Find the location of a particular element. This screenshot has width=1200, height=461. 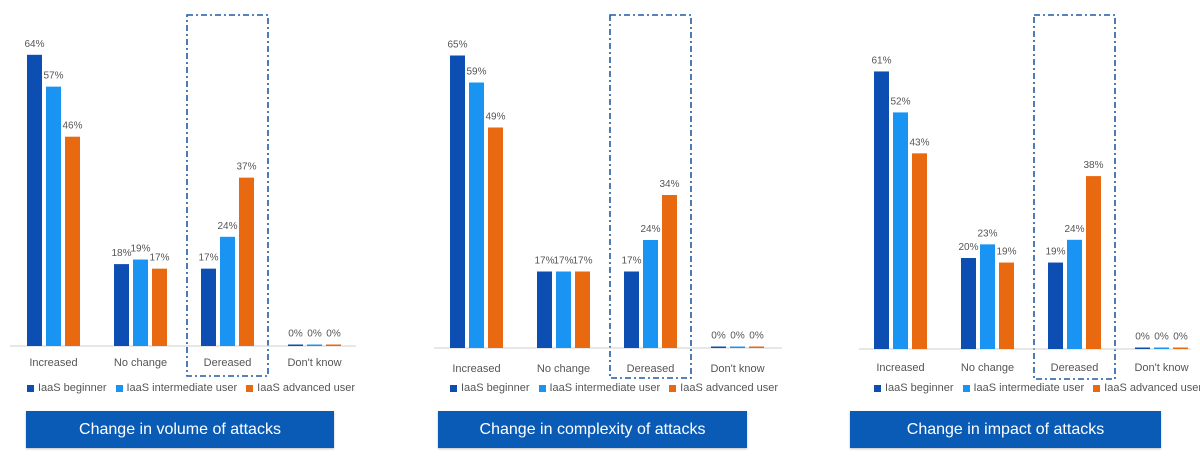

chart-impact-title: Change in impact of attacks is located at coordinates (1005, 429).